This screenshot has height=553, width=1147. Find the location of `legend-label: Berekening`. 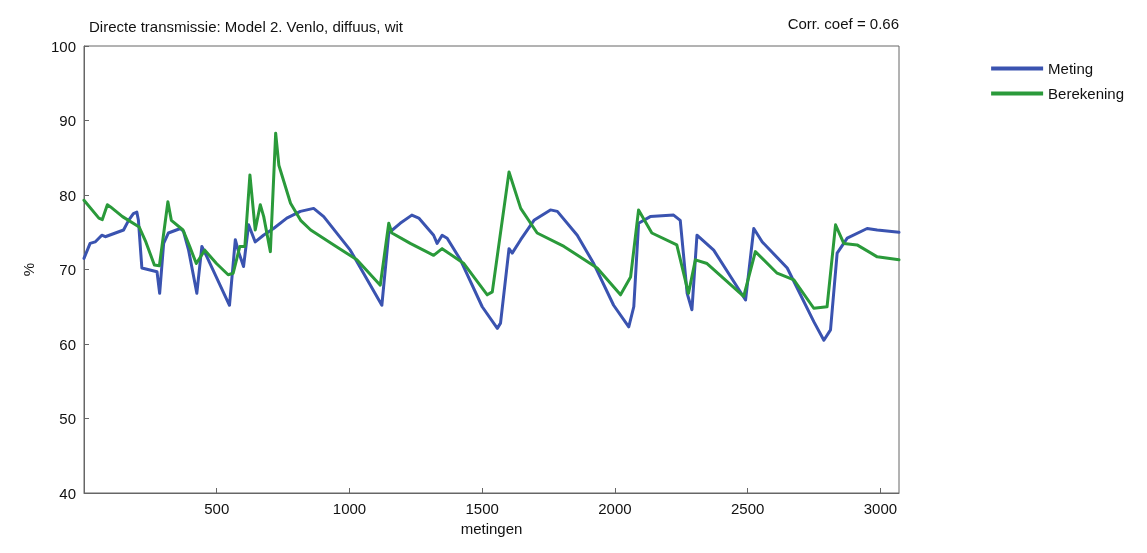

legend-label: Berekening is located at coordinates (1086, 93).